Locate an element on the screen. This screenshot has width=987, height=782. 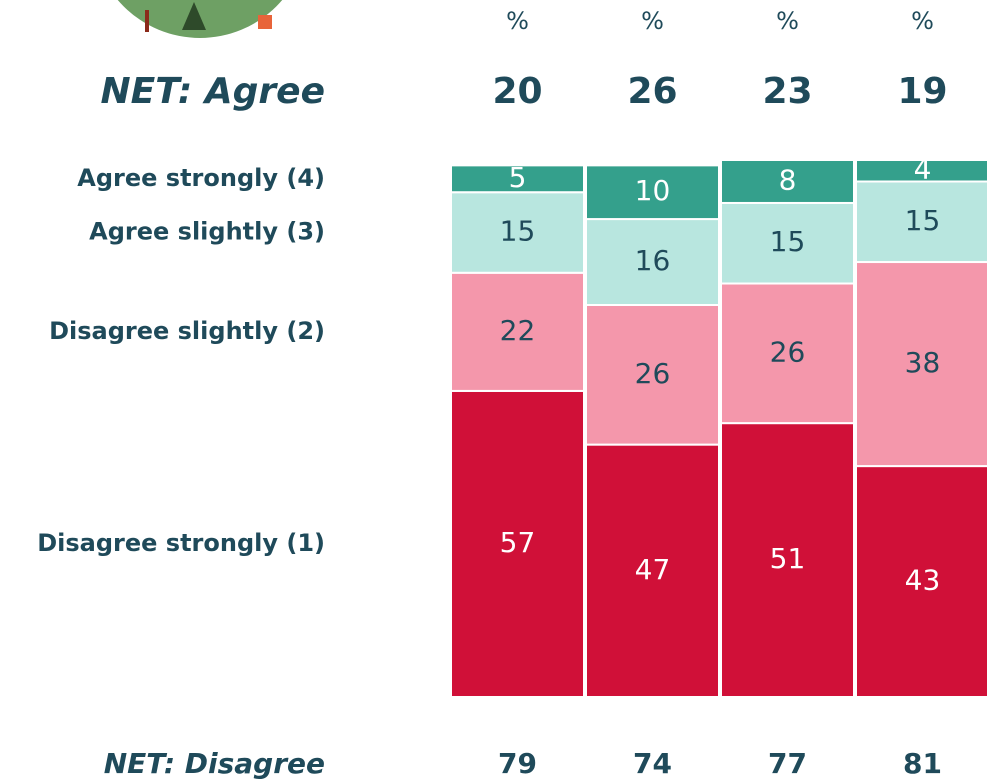
data-label: 38 is located at coordinates (923, 362).